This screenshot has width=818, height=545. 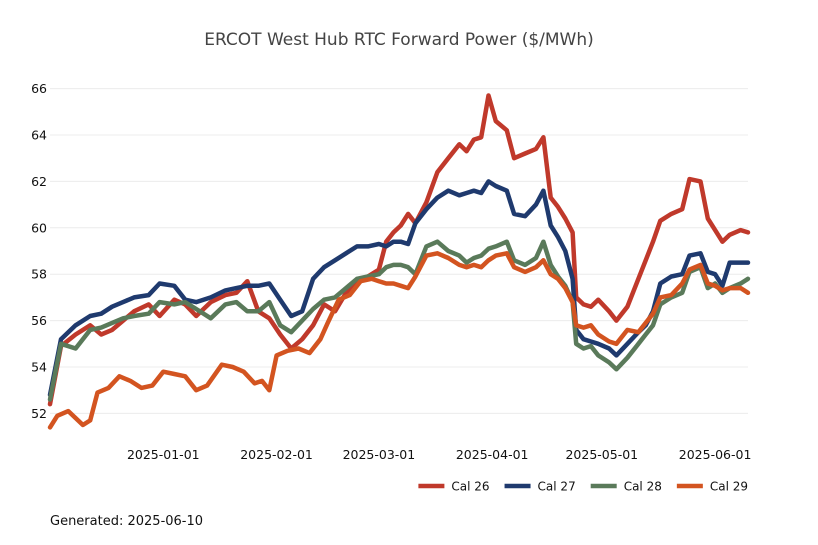 I want to click on y-axis-tick-labels: 52 54 56 58 60 62 64 66, so click(x=39, y=251).